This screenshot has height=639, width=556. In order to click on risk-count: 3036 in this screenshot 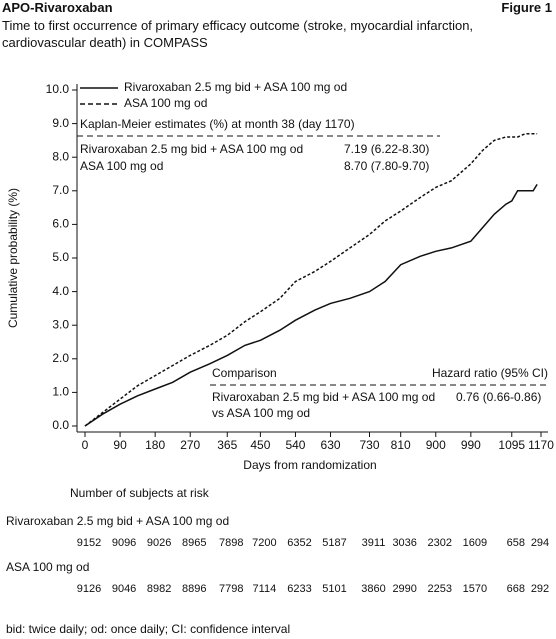, I will do `click(404, 543)`.